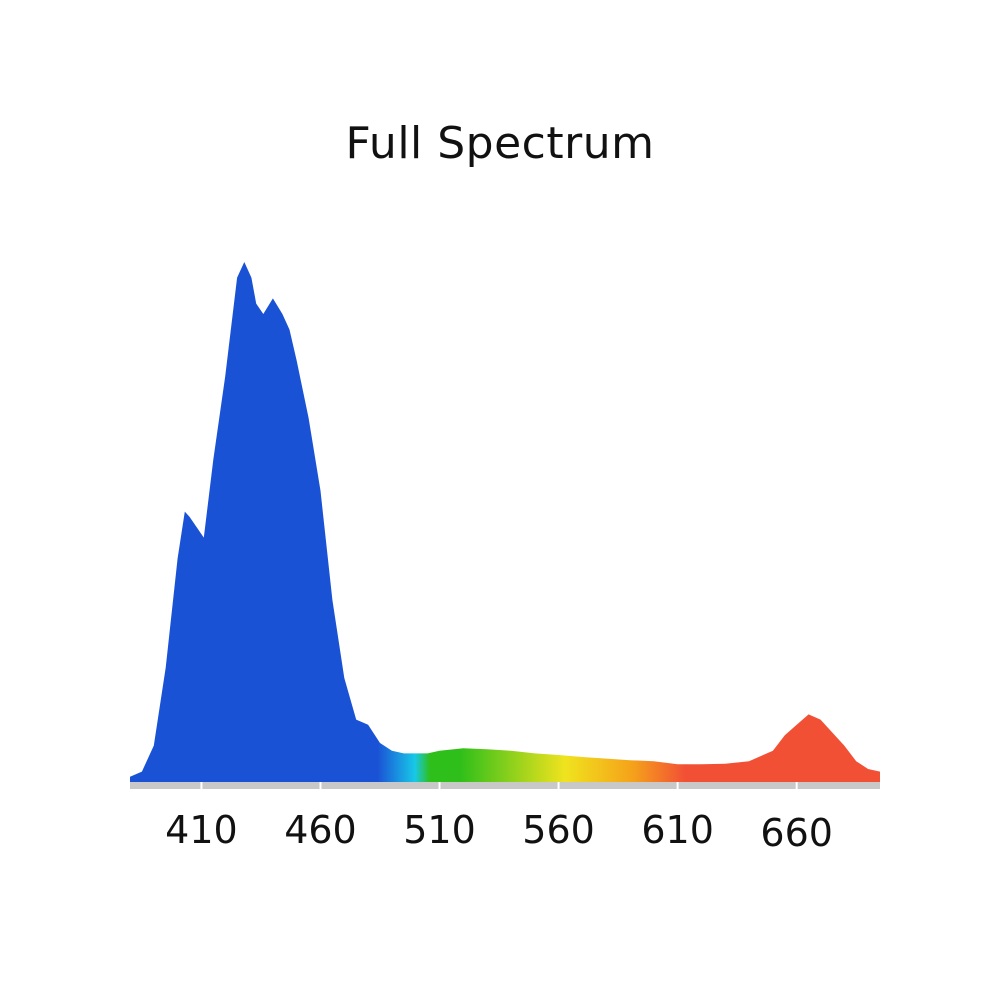  What do you see at coordinates (320, 830) in the screenshot?
I see `x-tick-label: 460` at bounding box center [320, 830].